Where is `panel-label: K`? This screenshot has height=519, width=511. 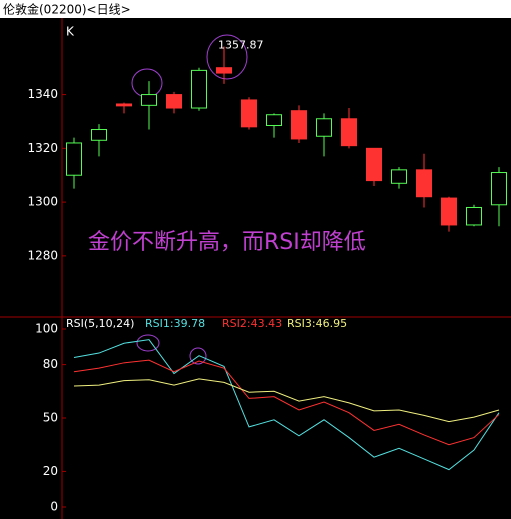
panel-label: K is located at coordinates (70, 32).